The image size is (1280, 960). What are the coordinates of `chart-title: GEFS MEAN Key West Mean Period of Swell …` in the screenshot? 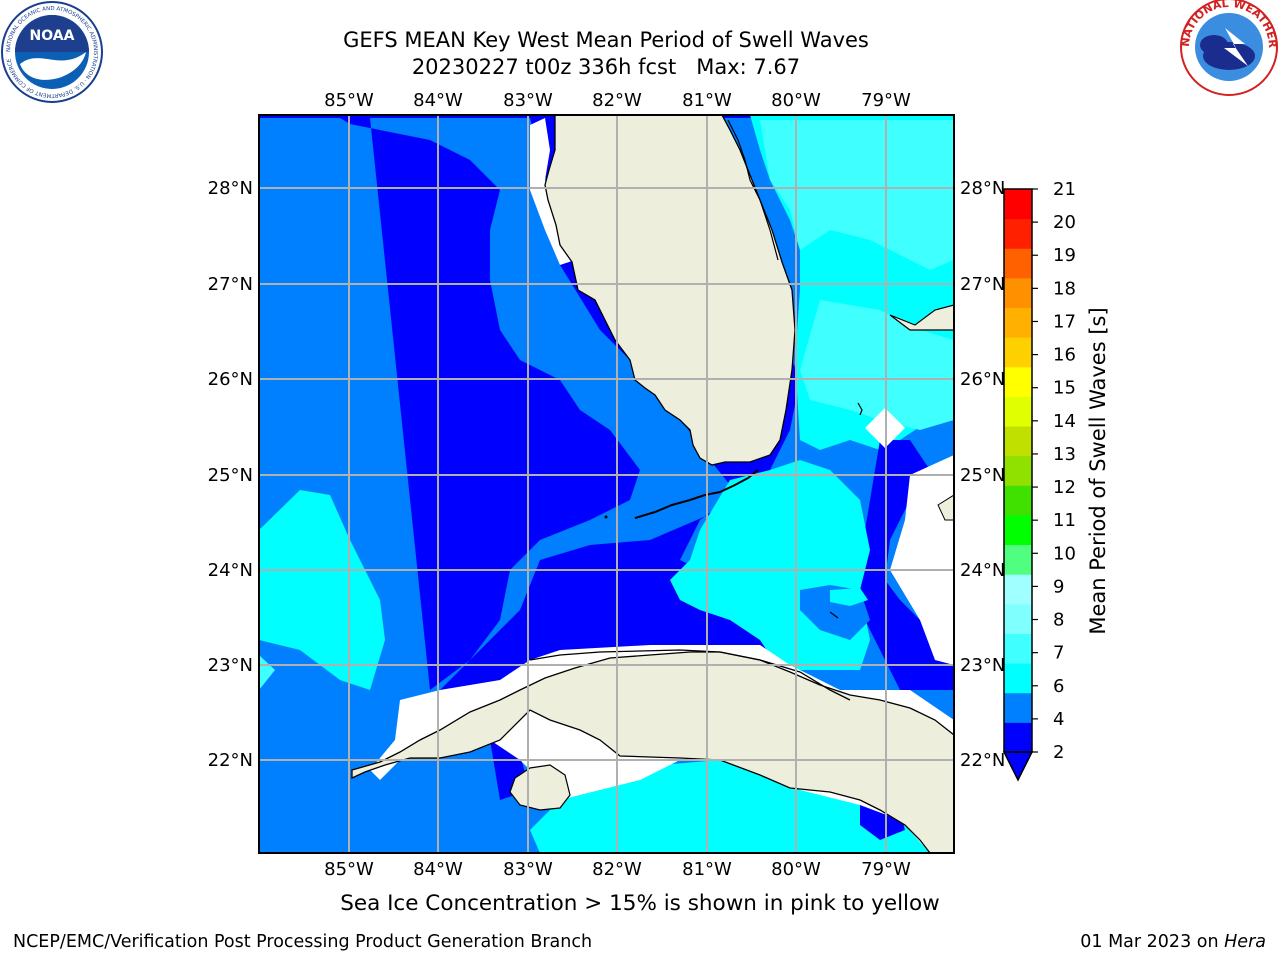 It's located at (606, 40).